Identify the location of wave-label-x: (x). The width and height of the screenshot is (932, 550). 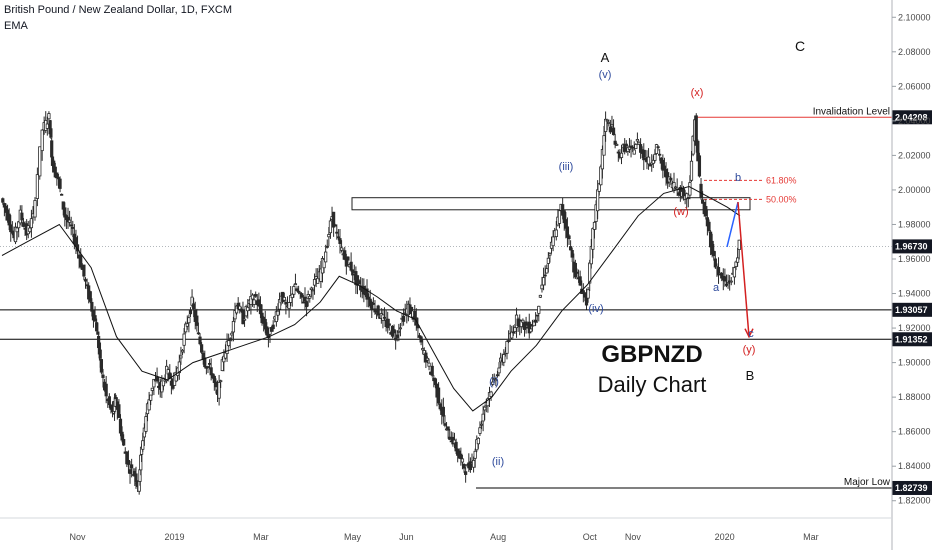
(697, 93).